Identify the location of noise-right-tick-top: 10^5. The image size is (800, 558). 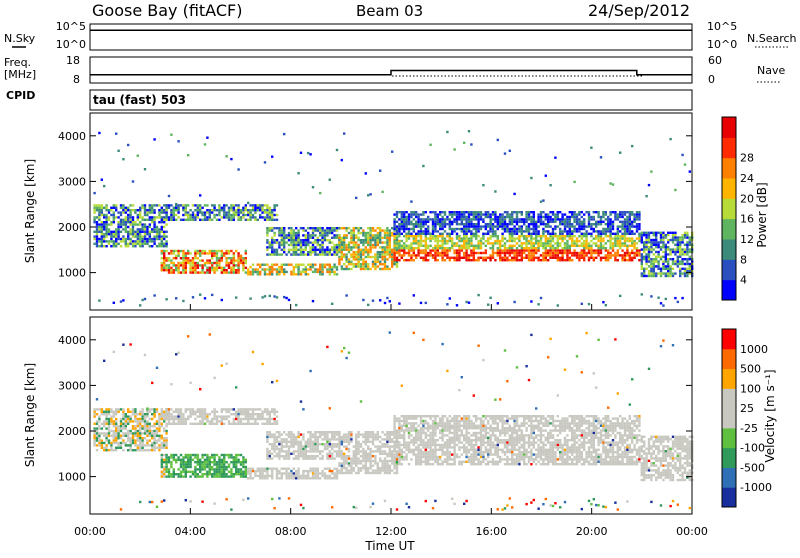
(722, 26).